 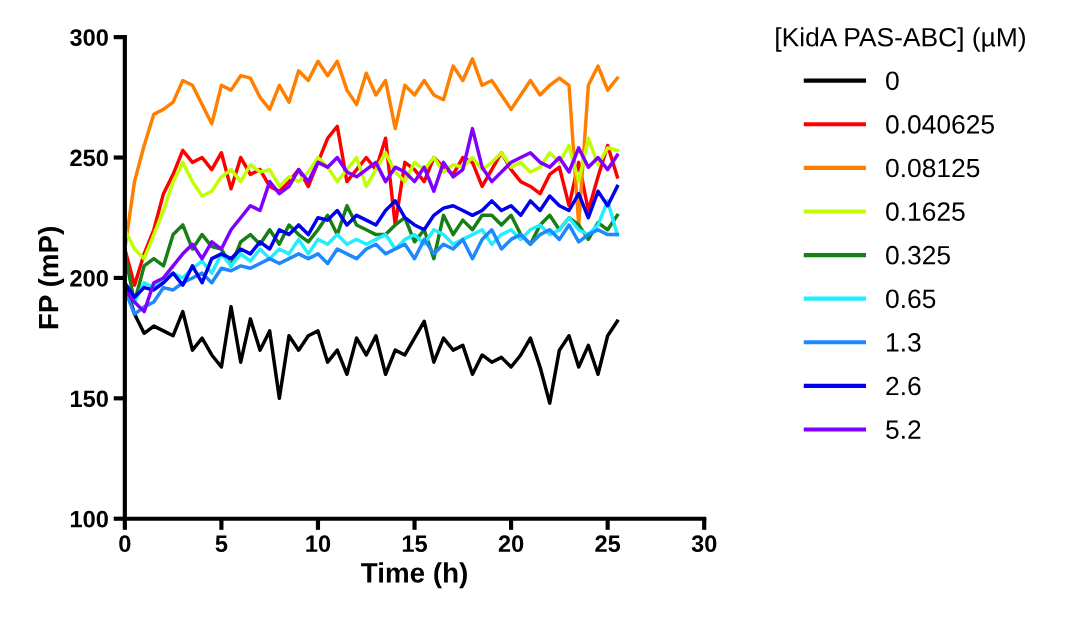 What do you see at coordinates (318, 544) in the screenshot?
I see `x-tick-label: 10` at bounding box center [318, 544].